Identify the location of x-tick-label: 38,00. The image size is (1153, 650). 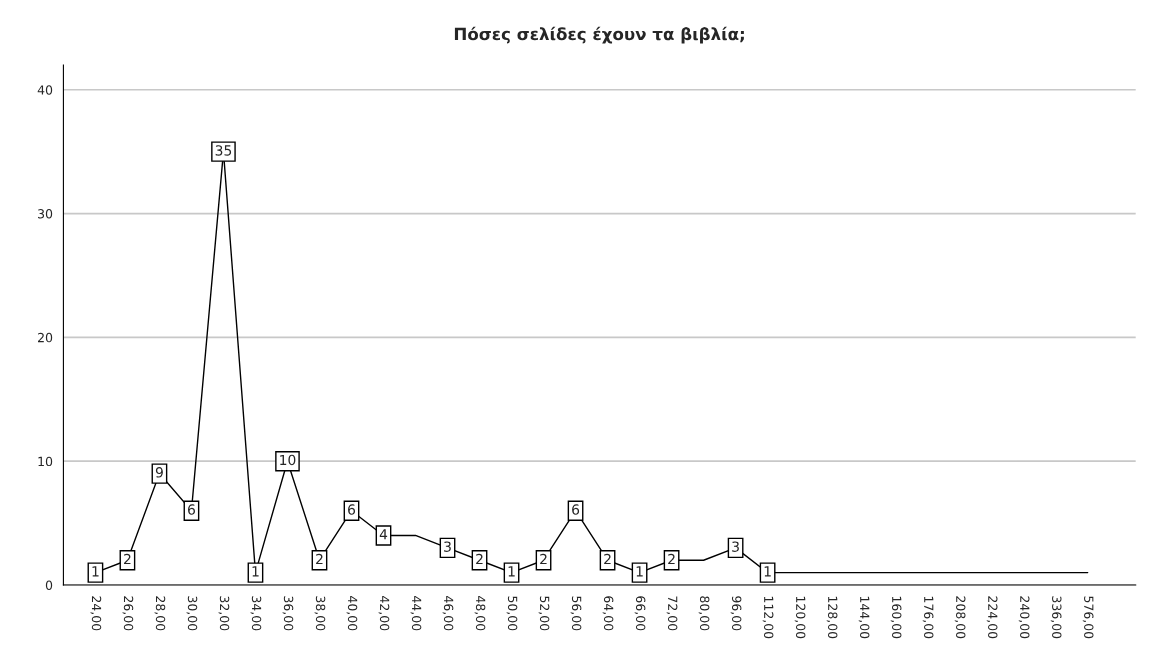
(320, 613).